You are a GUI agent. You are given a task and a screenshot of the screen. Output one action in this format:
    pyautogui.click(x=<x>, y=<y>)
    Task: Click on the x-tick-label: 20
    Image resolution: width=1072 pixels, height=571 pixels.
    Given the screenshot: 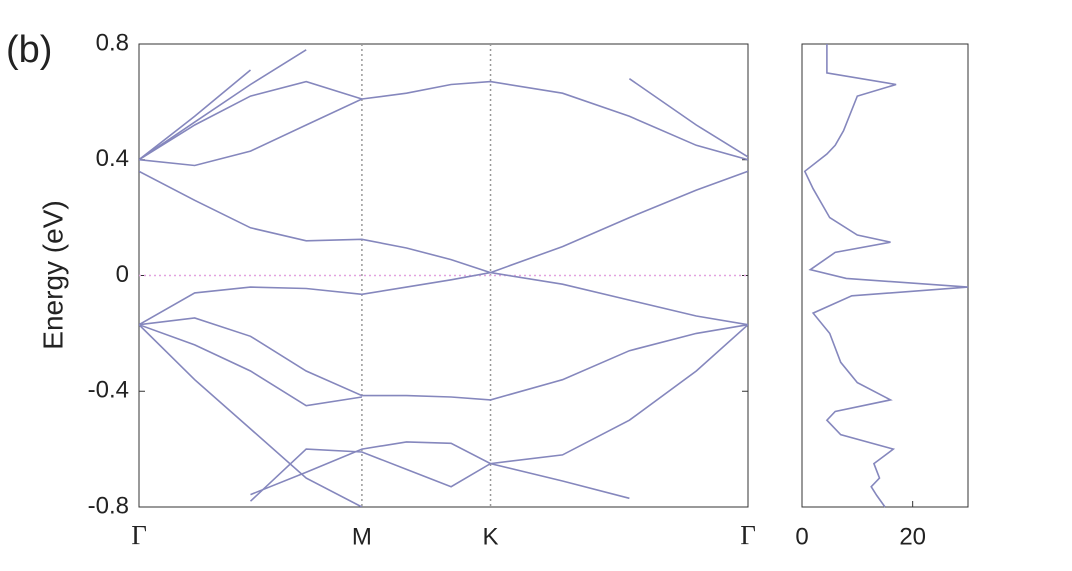 What is the action you would take?
    pyautogui.click(x=912, y=536)
    